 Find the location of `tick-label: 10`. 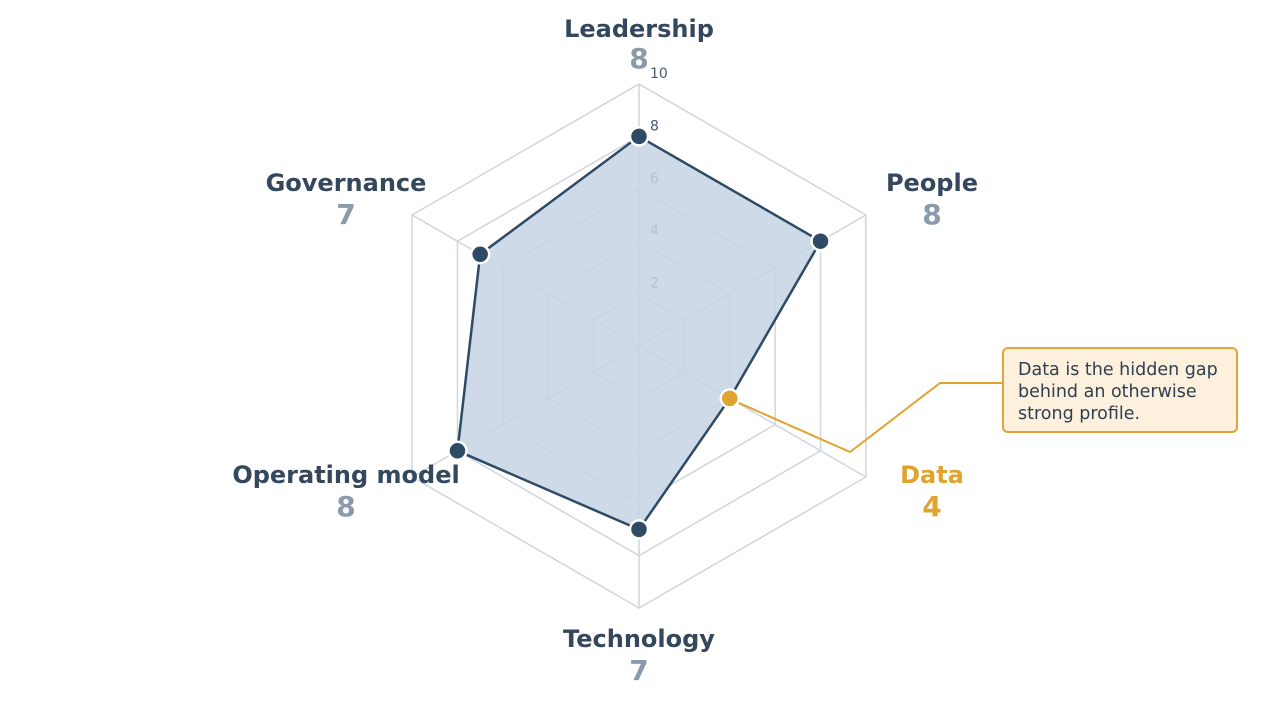

tick-label: 10 is located at coordinates (659, 74).